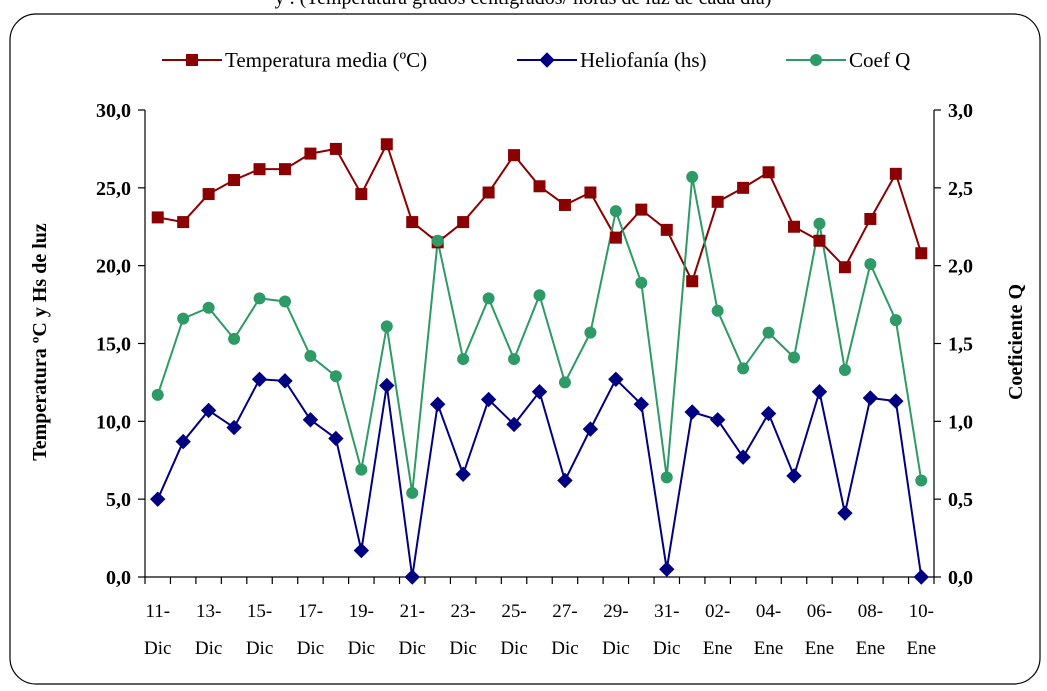 This screenshot has height=691, width=1047. Describe the element at coordinates (310, 611) in the screenshot. I see `x-tick-label: 17-` at that location.